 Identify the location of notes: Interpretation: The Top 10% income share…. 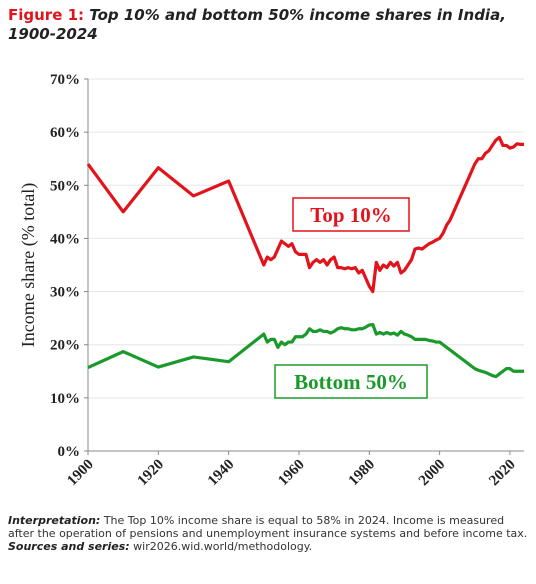
(268, 533).